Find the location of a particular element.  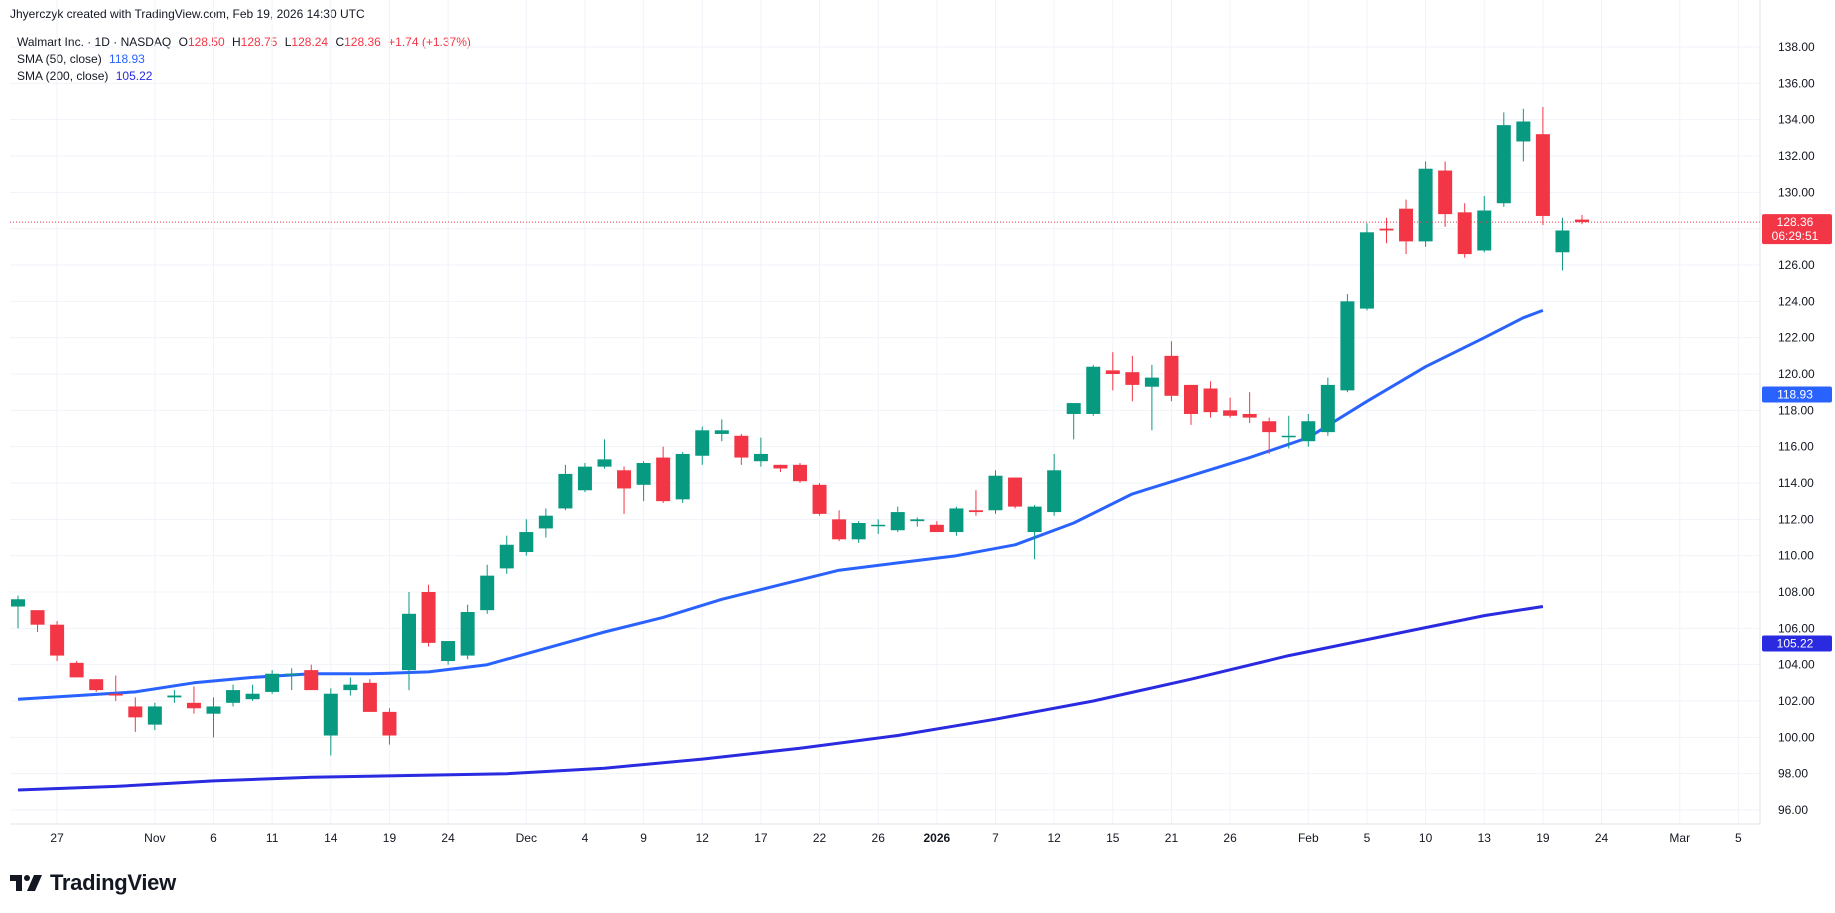

time-tick-label: Dec is located at coordinates (526, 838).